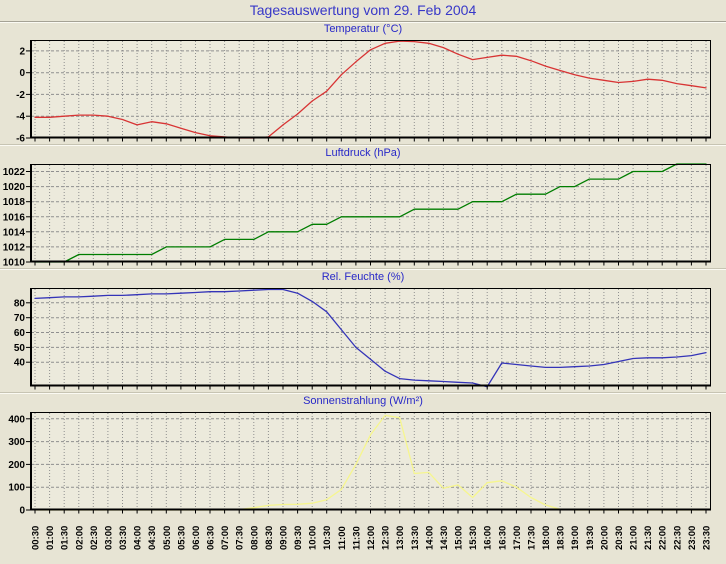  What do you see at coordinates (488, 538) in the screenshot?
I see `svg-text: 16:00` at bounding box center [488, 538].